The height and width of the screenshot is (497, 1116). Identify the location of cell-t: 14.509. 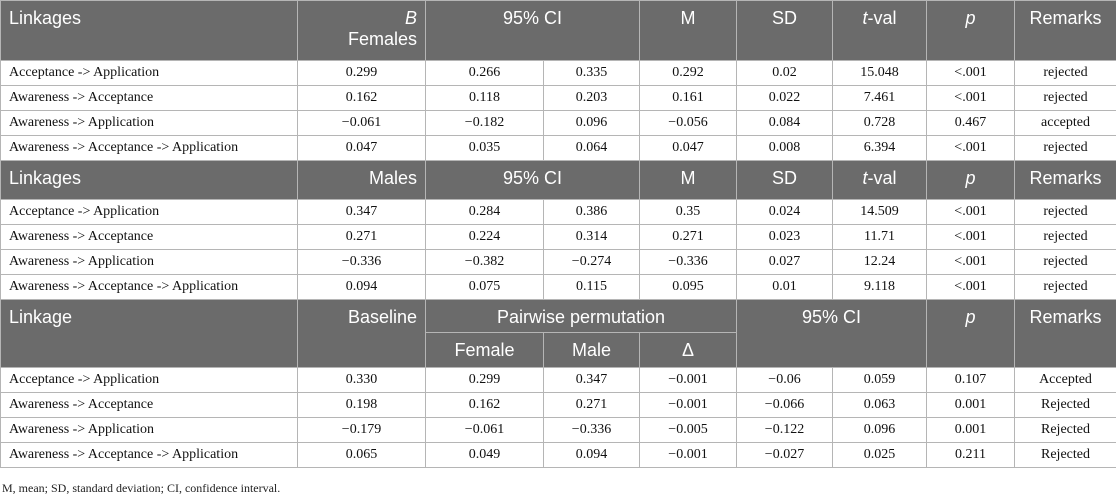
(879, 212).